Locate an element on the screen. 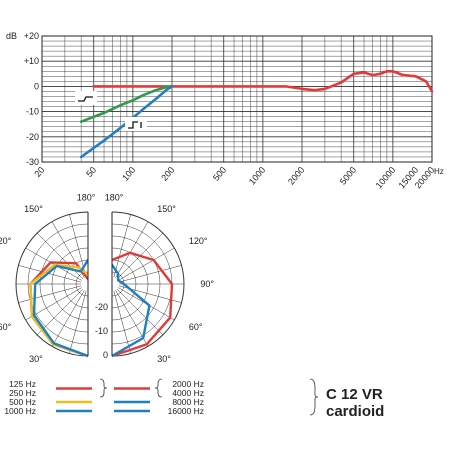  x-tick-label: 20 is located at coordinates (39, 172).